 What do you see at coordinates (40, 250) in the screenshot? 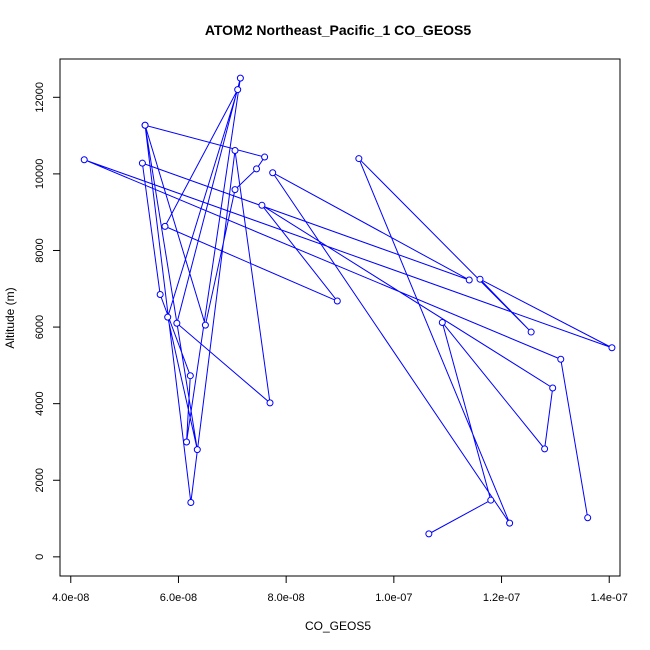
I see `y-tick-label: 8000` at bounding box center [40, 250].